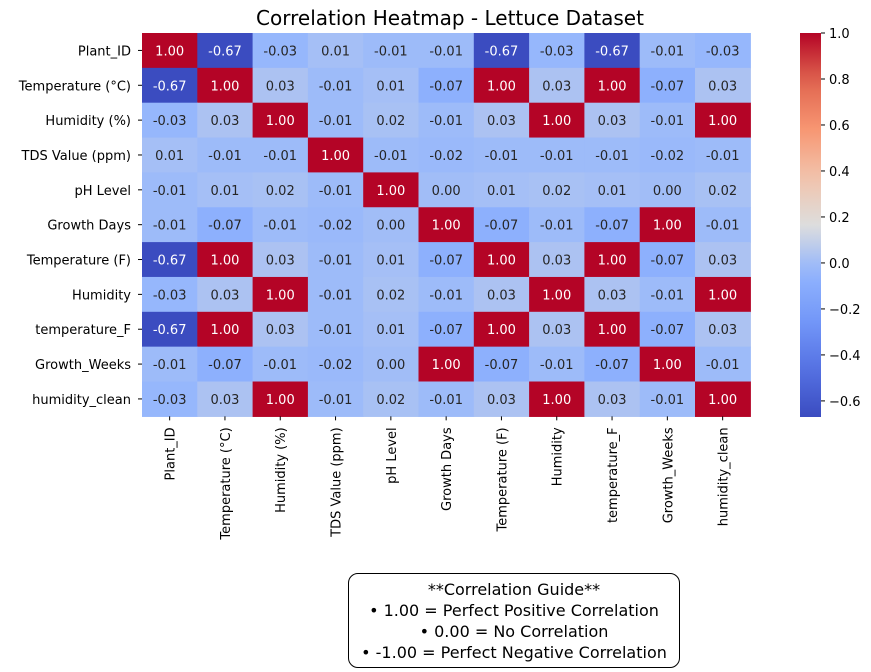 Image resolution: width=871 pixels, height=672 pixels. What do you see at coordinates (839, 172) in the screenshot?
I see `colorbar-tick-label: 0.4` at bounding box center [839, 172].